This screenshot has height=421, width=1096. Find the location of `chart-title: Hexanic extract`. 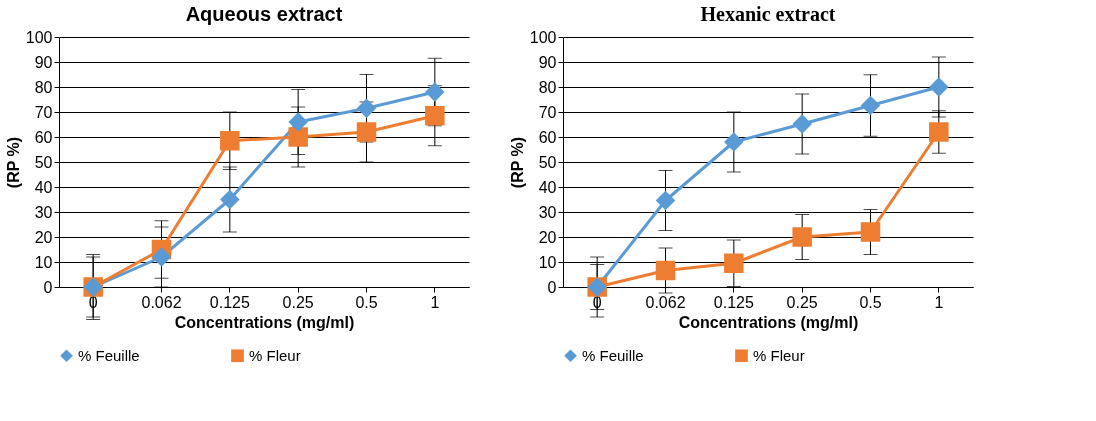

chart-title: Hexanic extract is located at coordinates (768, 14).